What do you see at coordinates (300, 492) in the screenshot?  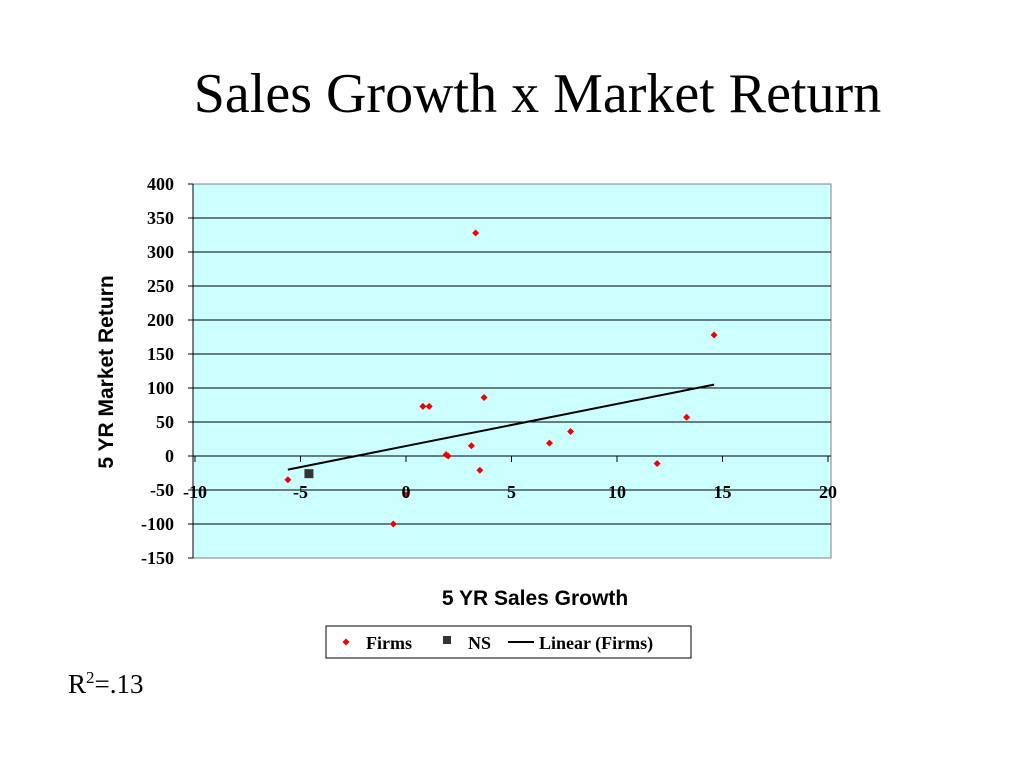 I see `x-tick-label: -5` at bounding box center [300, 492].